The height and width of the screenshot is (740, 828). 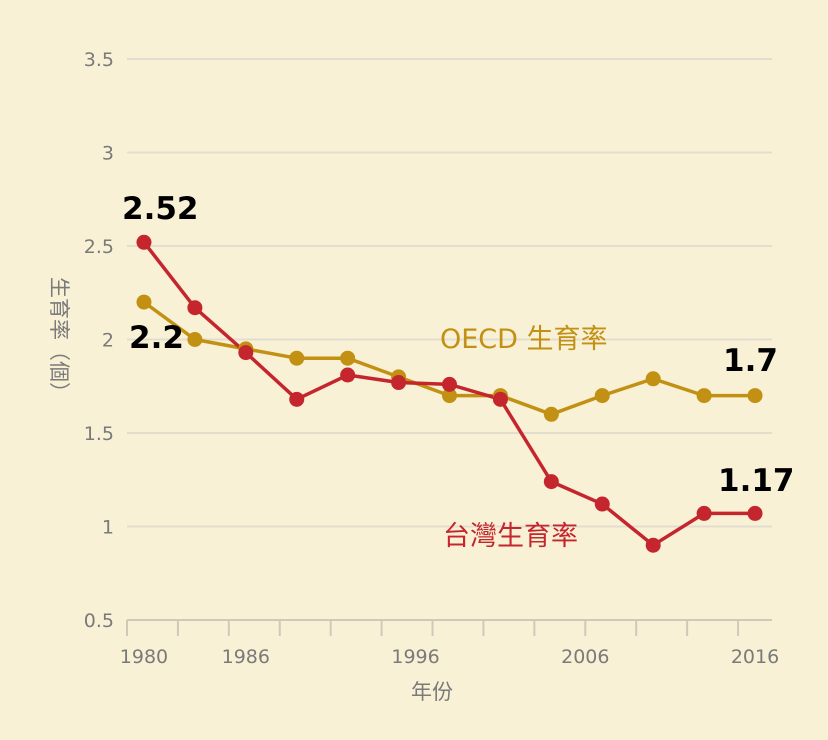 What do you see at coordinates (510, 536) in the screenshot?
I see `taiwan-series-label: 台灣生育率` at bounding box center [510, 536].